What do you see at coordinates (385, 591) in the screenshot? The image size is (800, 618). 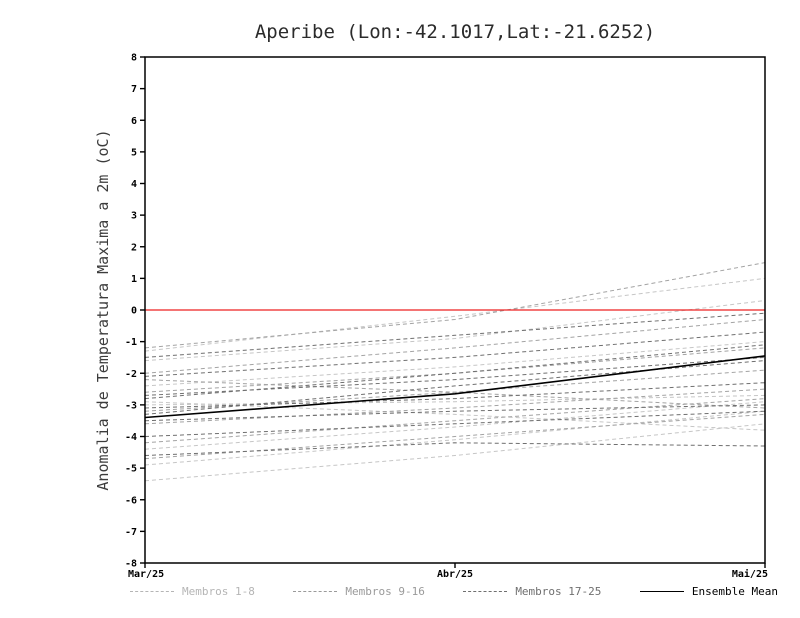 I see `legend-label: Membros 9-16` at bounding box center [385, 591].